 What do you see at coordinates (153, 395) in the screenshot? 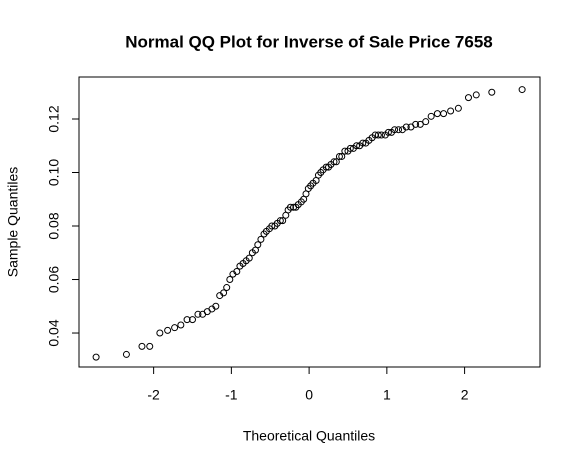
I see `x-tick-label: -2` at bounding box center [153, 395].